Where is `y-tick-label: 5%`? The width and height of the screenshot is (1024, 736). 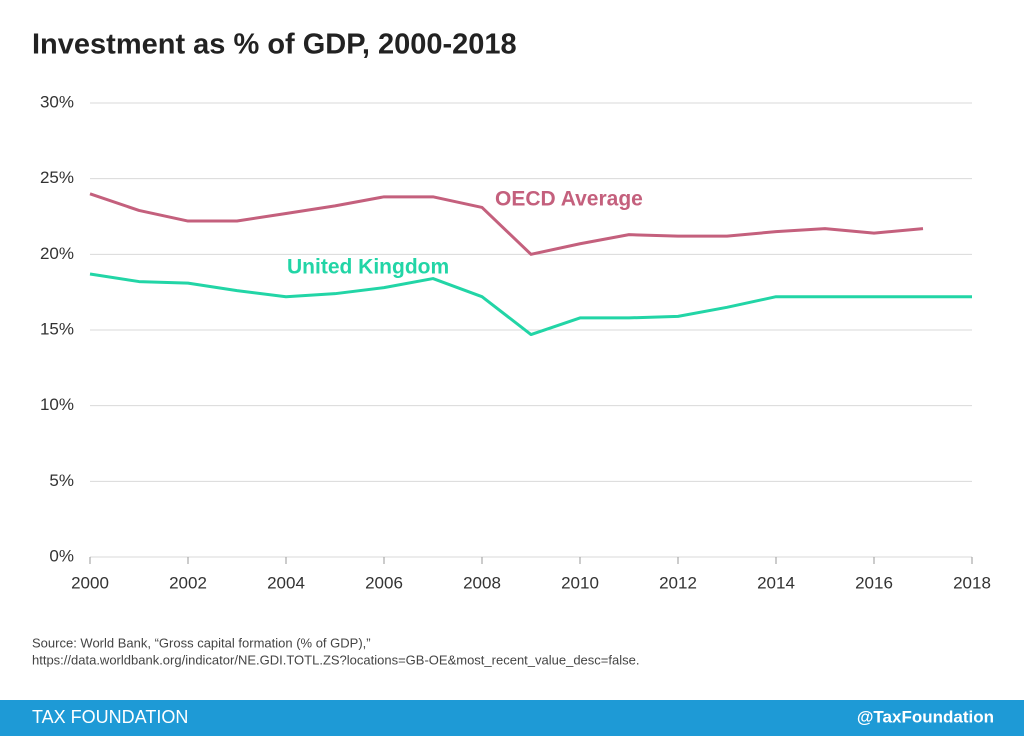
y-tick-label: 5% is located at coordinates (61, 480).